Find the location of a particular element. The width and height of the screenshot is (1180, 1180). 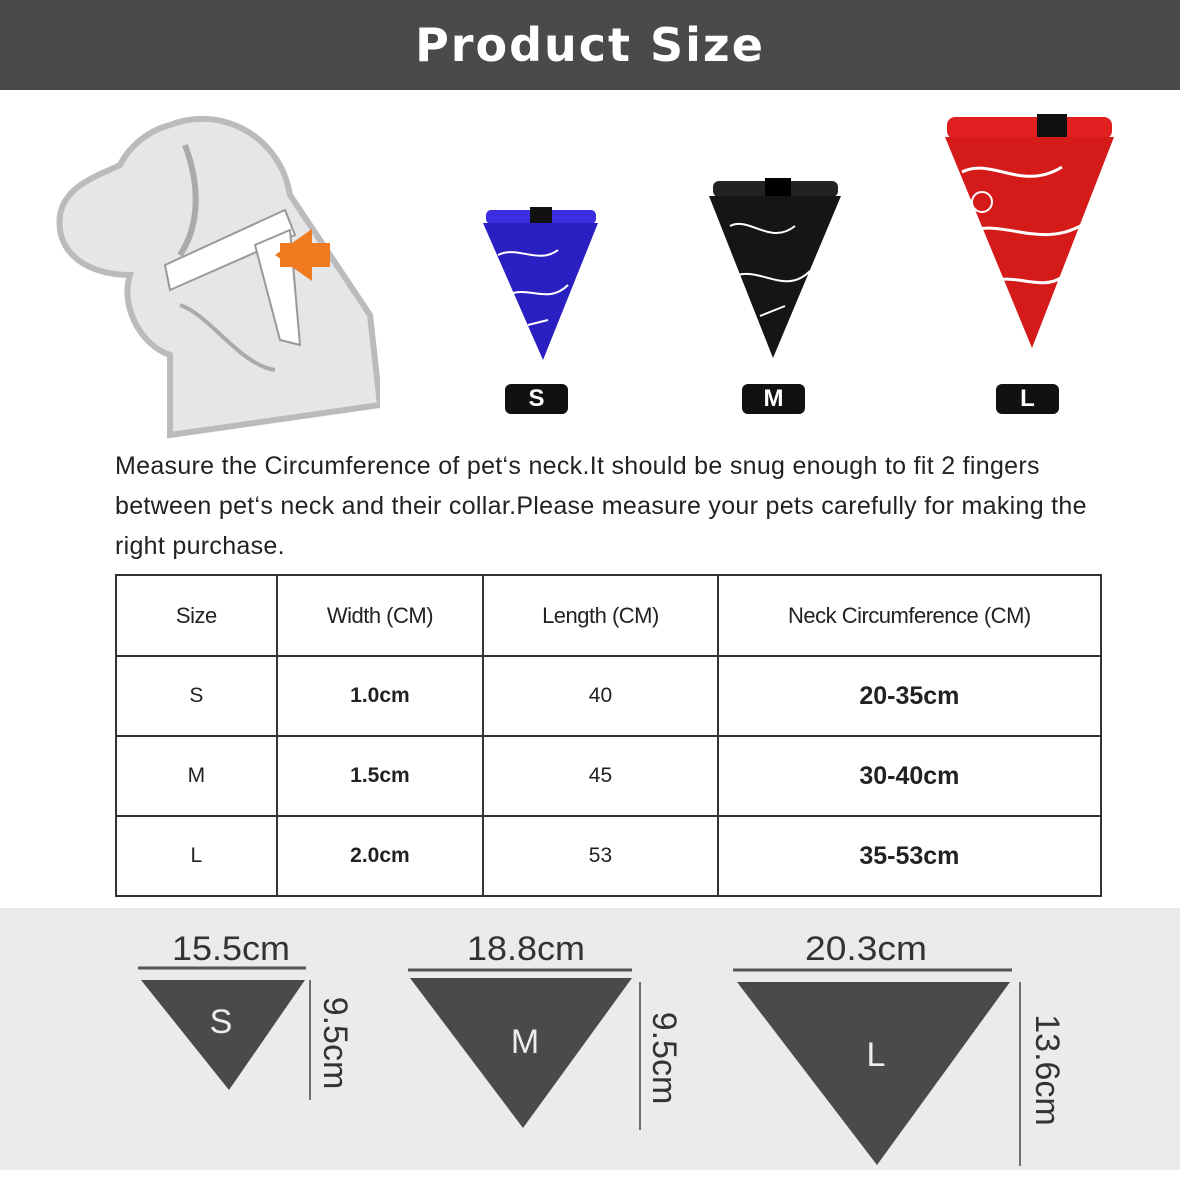

cell-size: L is located at coordinates (196, 856).